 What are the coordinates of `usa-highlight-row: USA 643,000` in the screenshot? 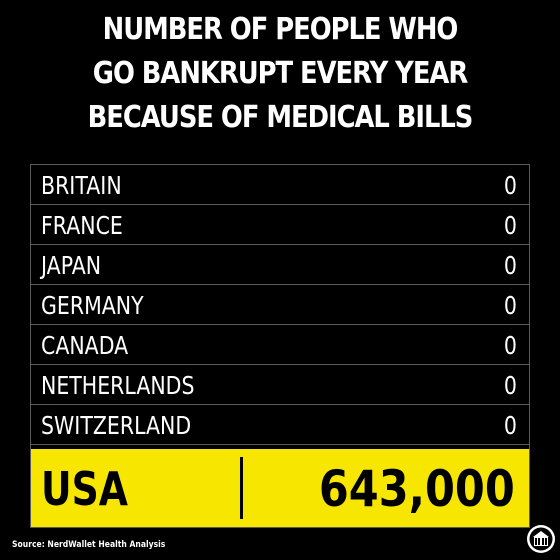 It's located at (280, 488).